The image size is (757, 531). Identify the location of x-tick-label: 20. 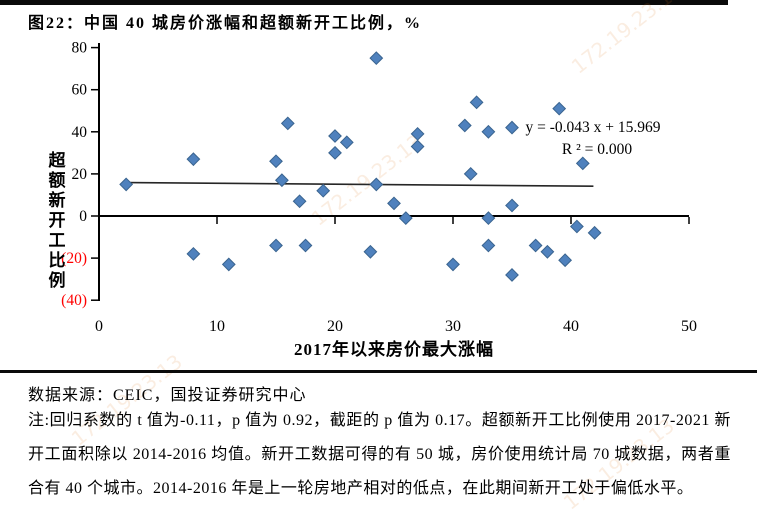
(335, 326).